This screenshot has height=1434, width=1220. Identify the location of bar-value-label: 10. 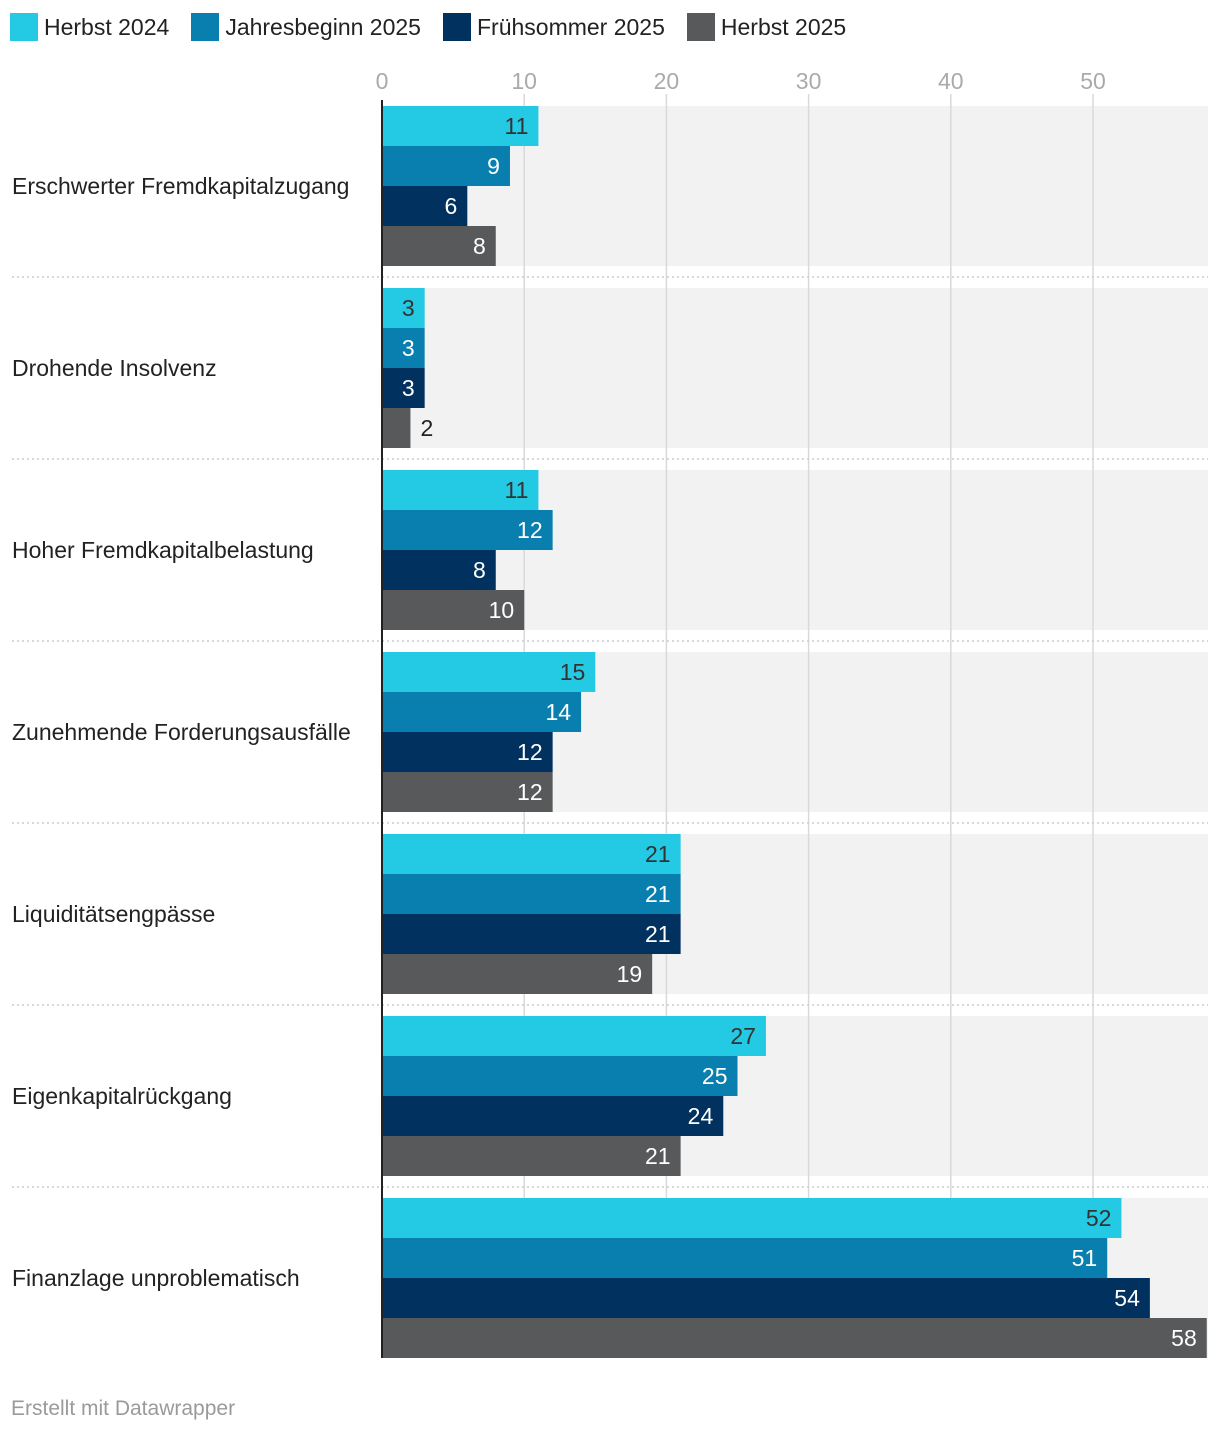
(502, 610).